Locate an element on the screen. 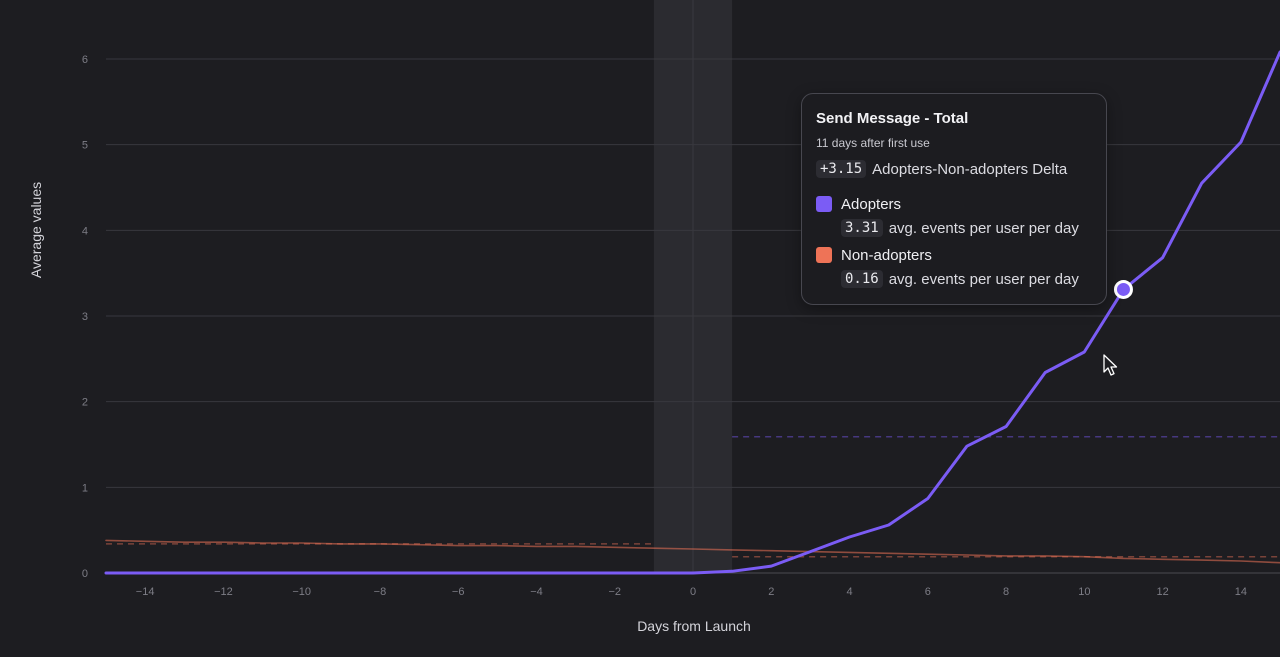 The width and height of the screenshot is (1280, 657). tooltip-series-adopters: Adopters is located at coordinates (954, 204).